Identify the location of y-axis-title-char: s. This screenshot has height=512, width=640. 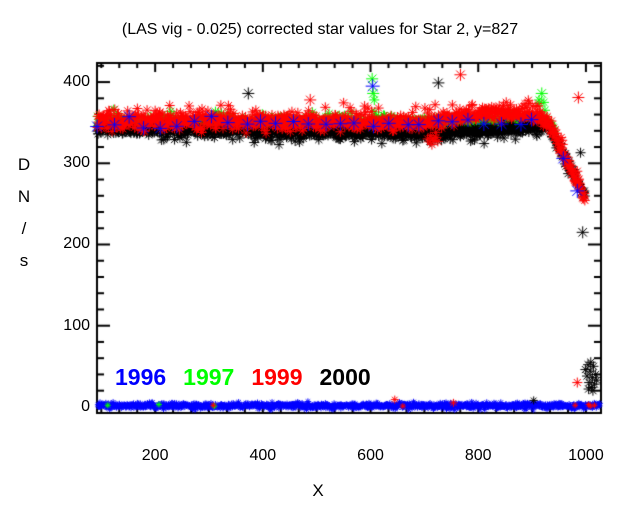
(24, 260).